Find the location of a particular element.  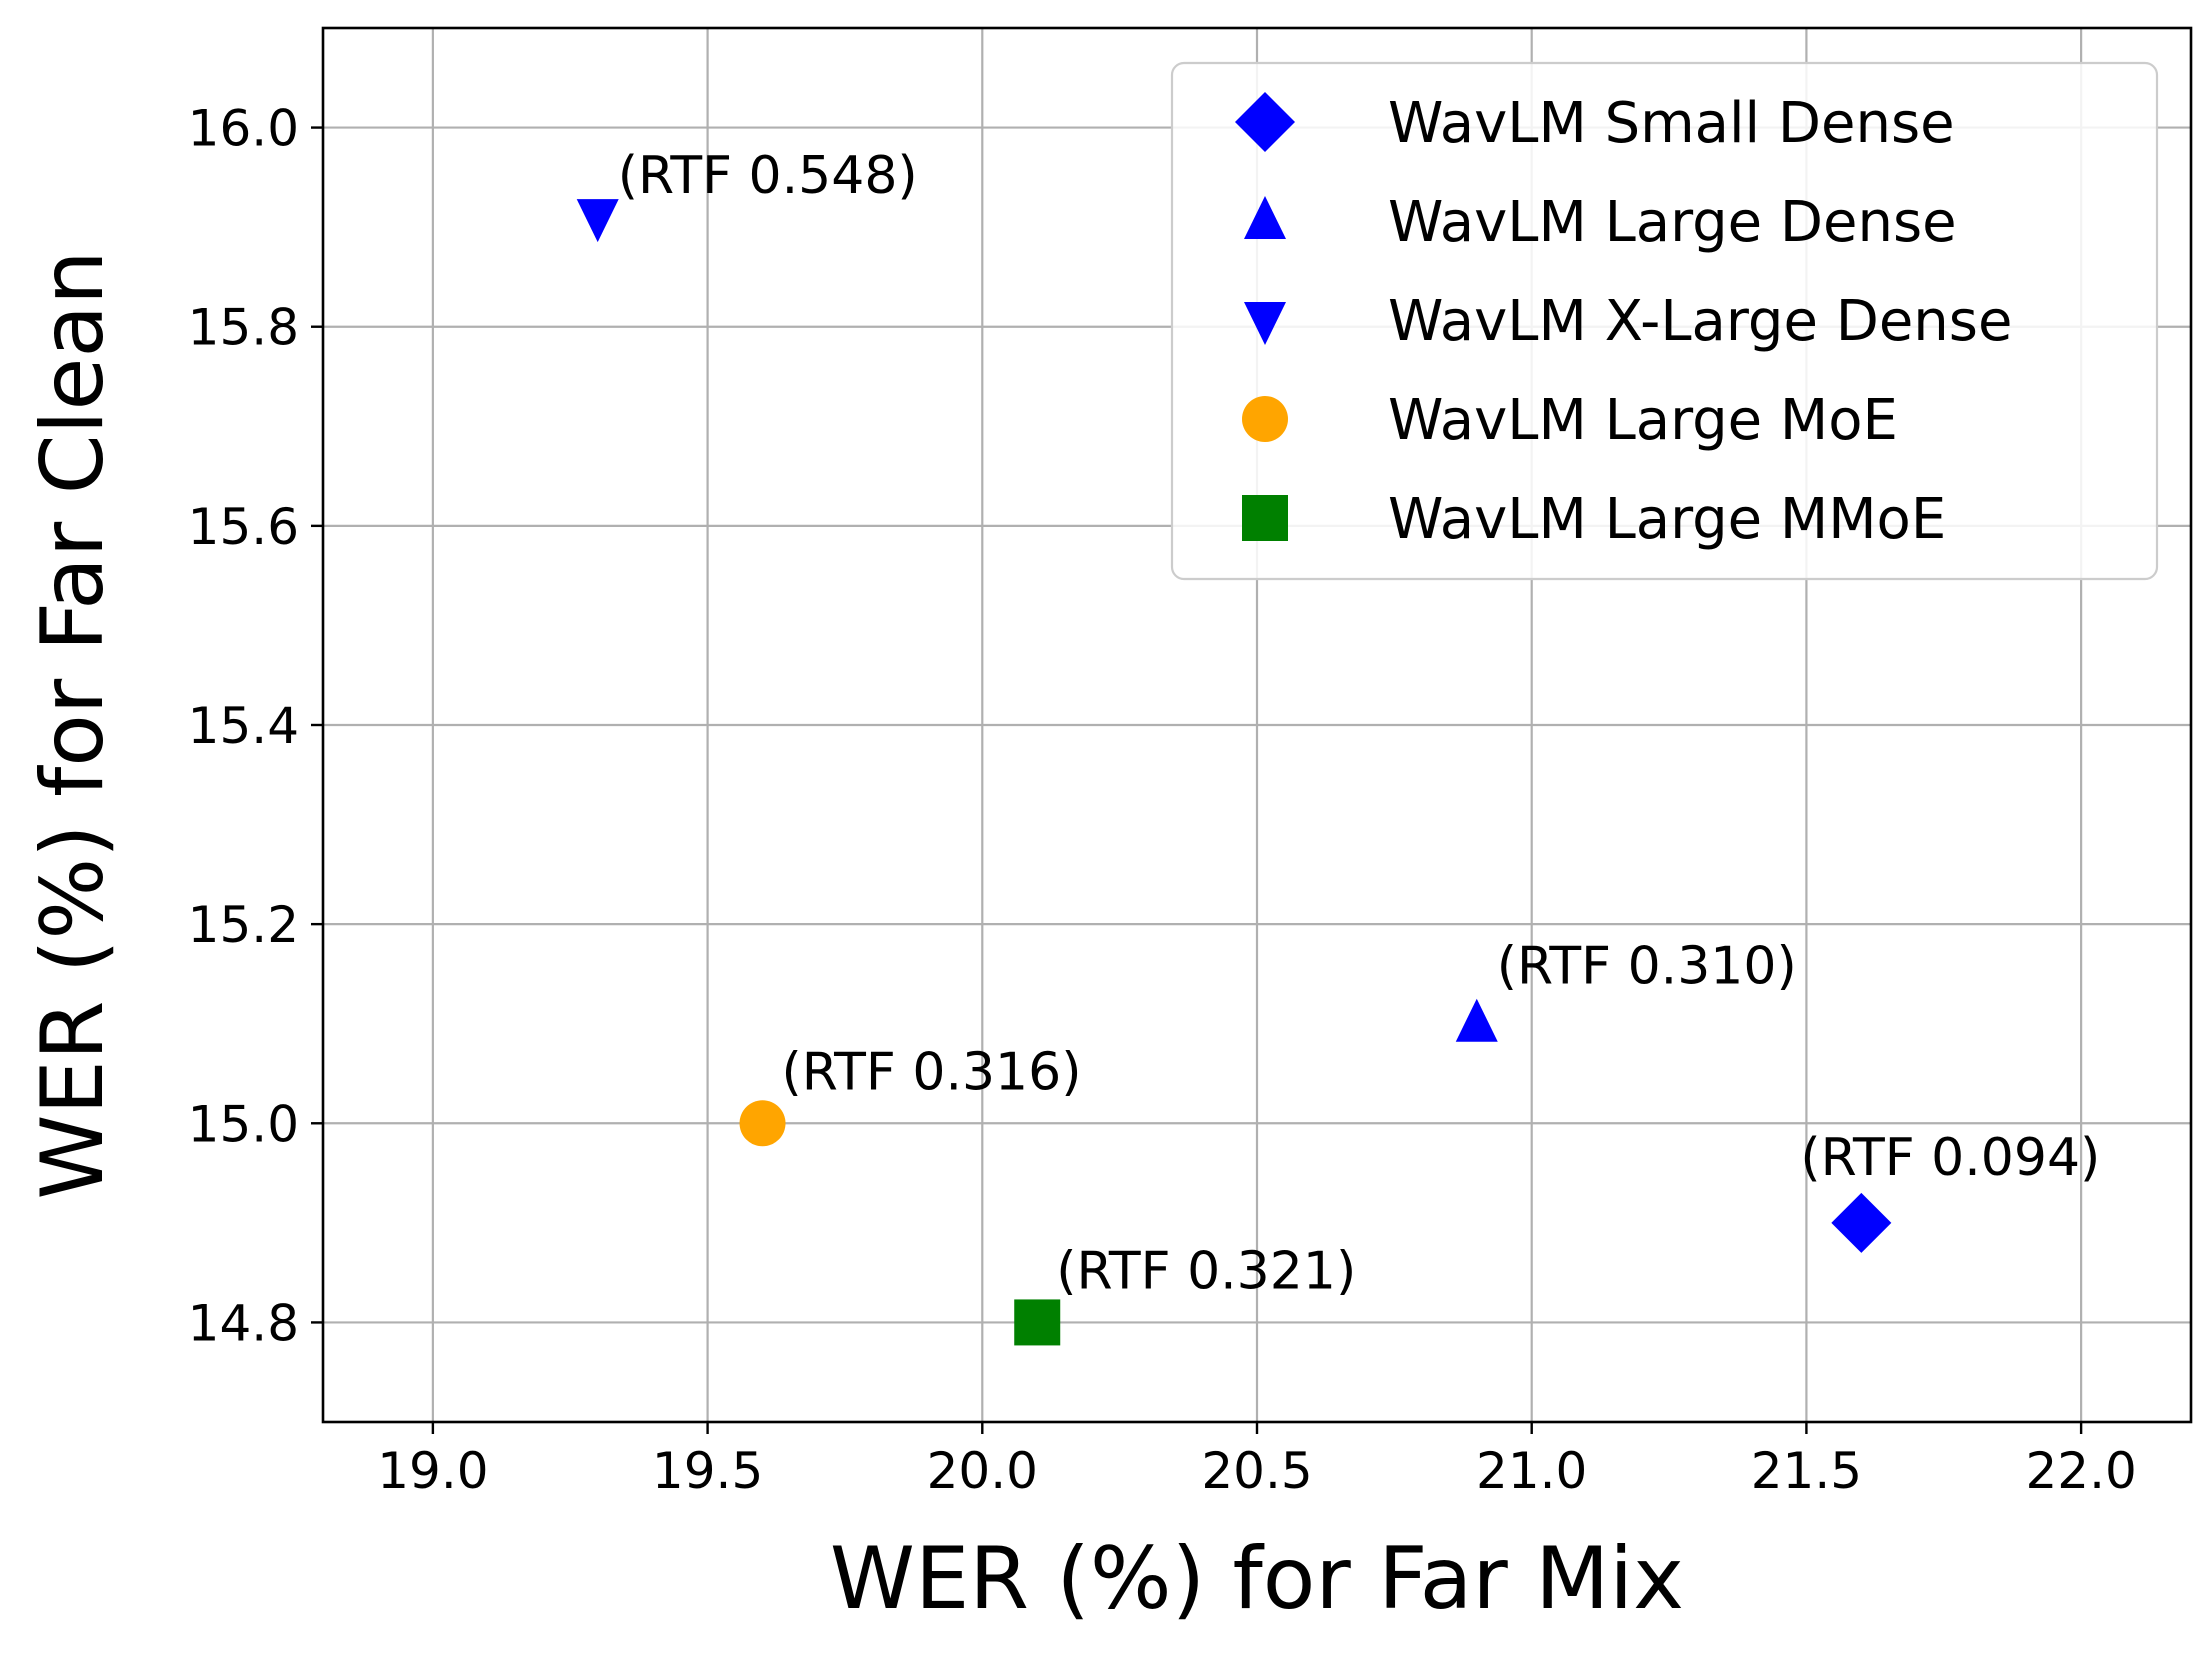

legend-label: WavLM Large MoE is located at coordinates (1643, 420).